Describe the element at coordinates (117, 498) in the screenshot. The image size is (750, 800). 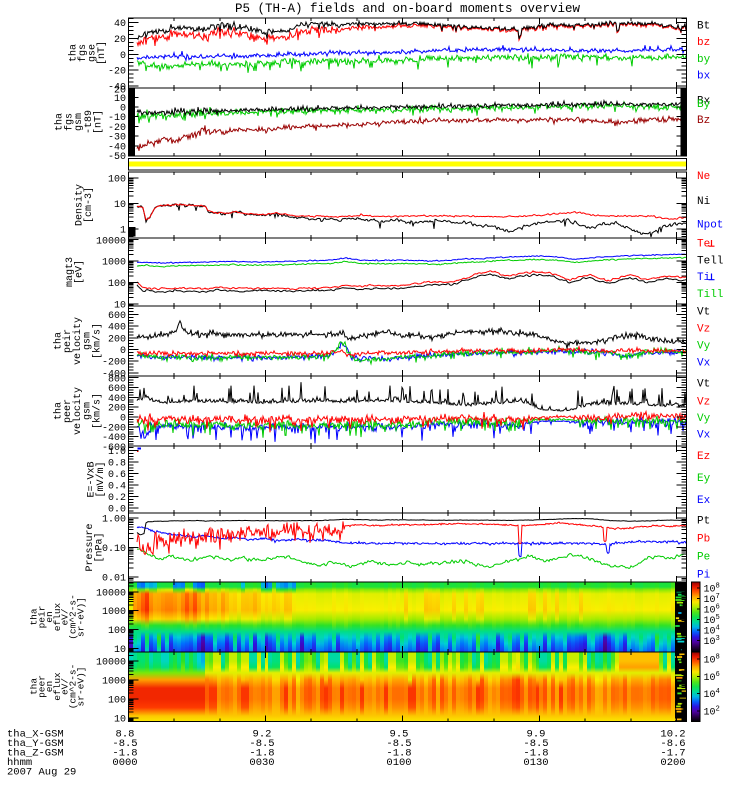
I see `svg-text: 0.2` at that location.